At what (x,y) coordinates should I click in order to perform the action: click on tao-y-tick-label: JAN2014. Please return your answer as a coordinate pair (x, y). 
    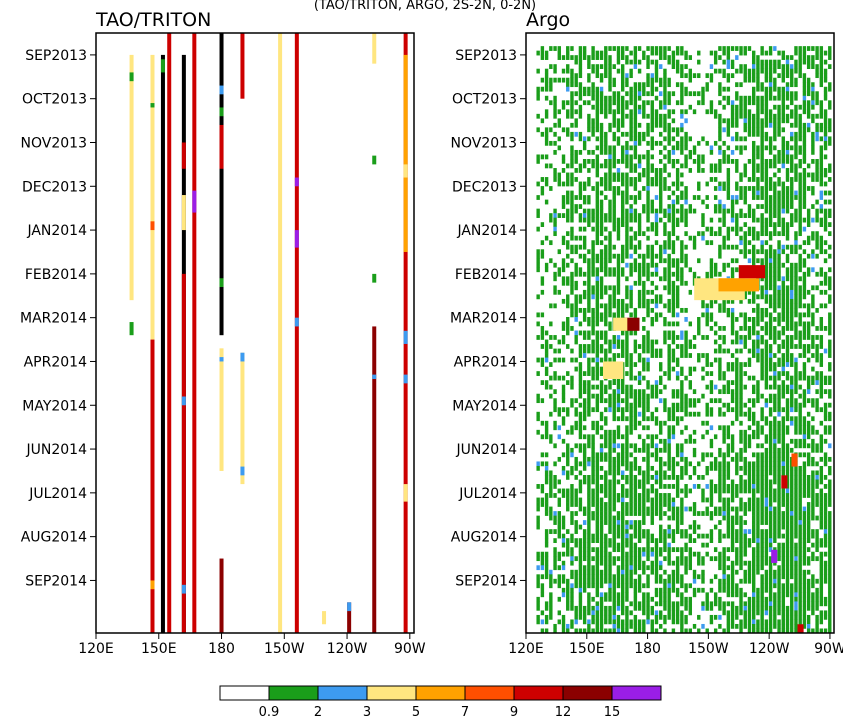
    Looking at the image, I should click on (56, 231).